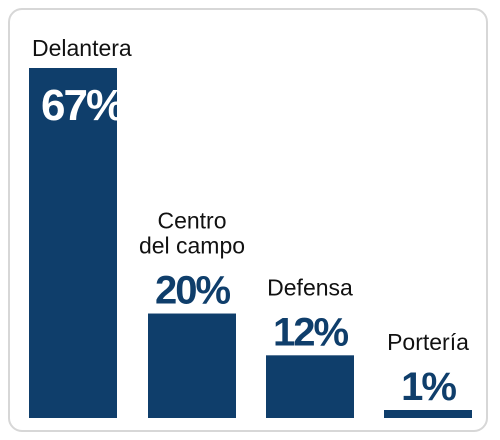 This screenshot has width=500, height=440. I want to click on value-label-3: 12%, so click(310, 332).